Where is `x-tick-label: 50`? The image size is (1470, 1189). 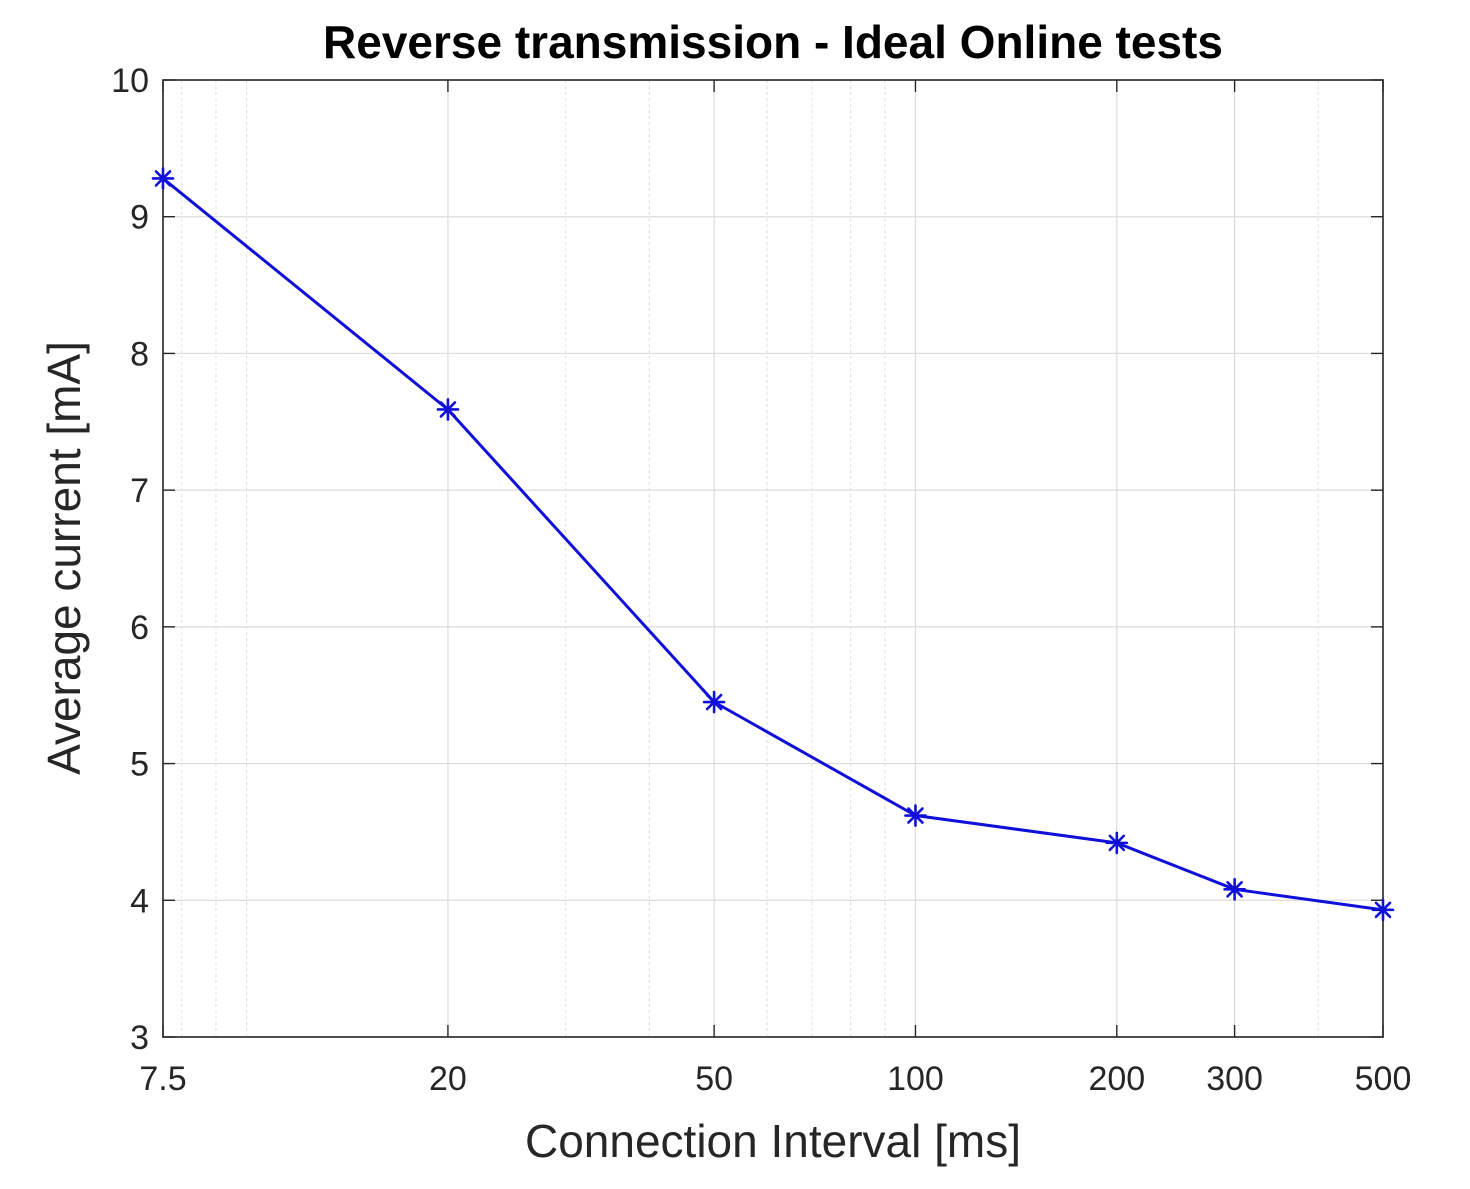 x-tick-label: 50 is located at coordinates (714, 1079).